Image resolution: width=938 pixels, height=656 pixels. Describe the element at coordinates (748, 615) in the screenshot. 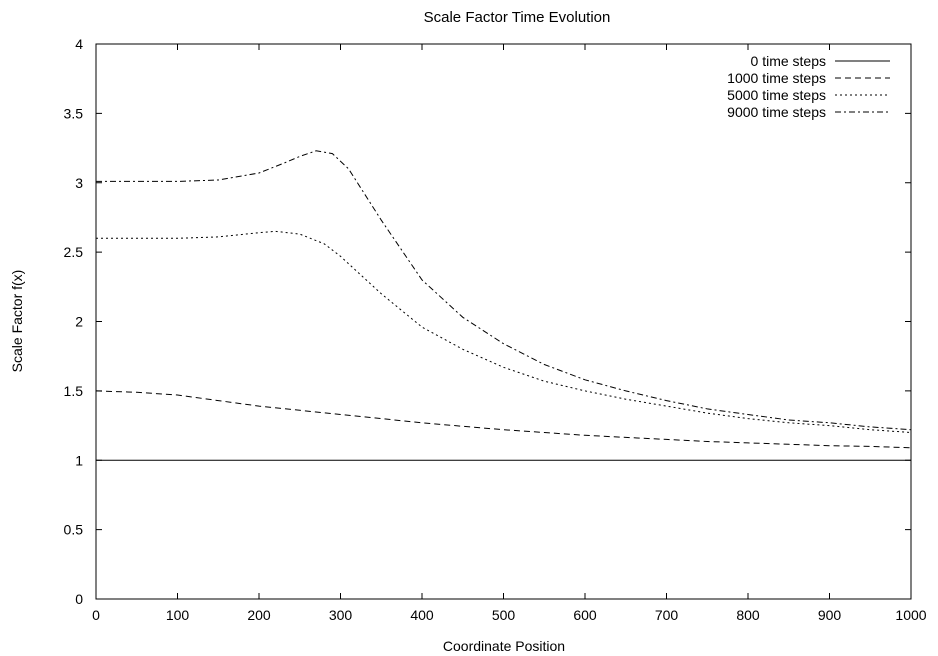

I see `x-tick-label: 800` at that location.